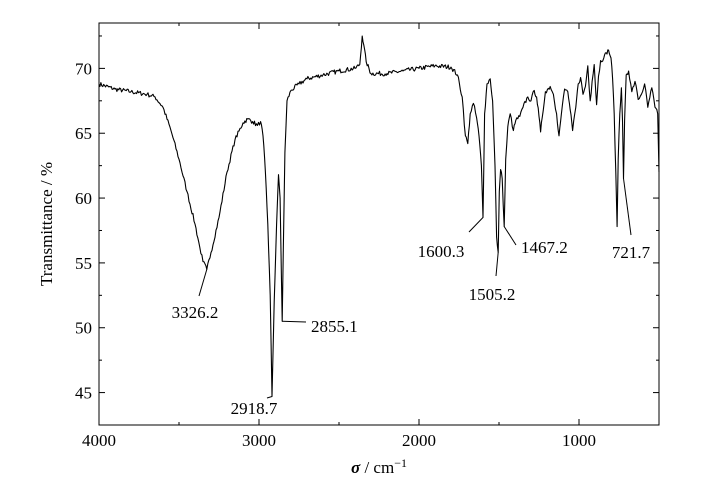 The height and width of the screenshot is (495, 701). I want to click on y-tick-label: 65, so click(83, 133).